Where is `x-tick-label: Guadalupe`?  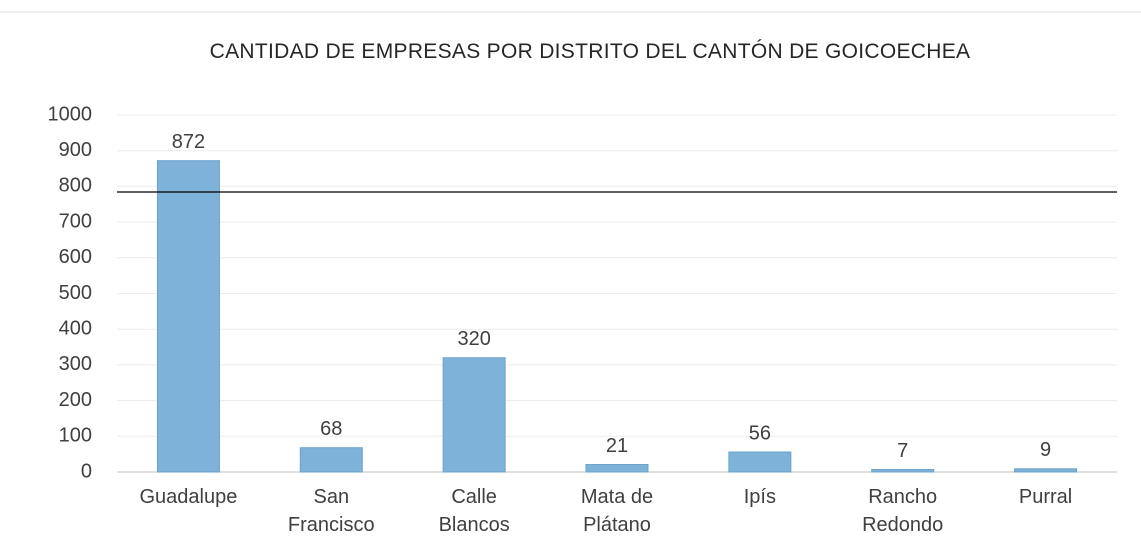
x-tick-label: Guadalupe is located at coordinates (188, 497).